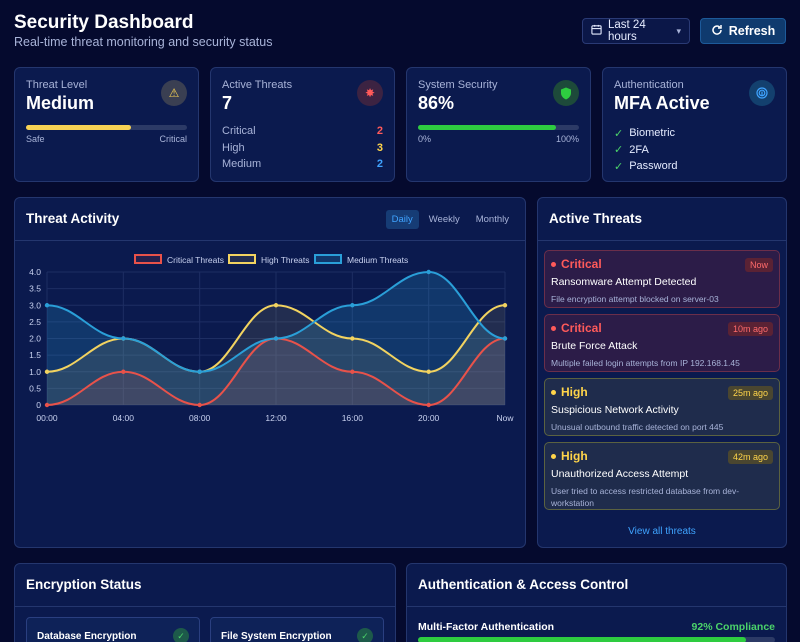 The image size is (800, 642). Describe the element at coordinates (113, 629) in the screenshot. I see `encryption-item: Database Encryption ✓` at that location.